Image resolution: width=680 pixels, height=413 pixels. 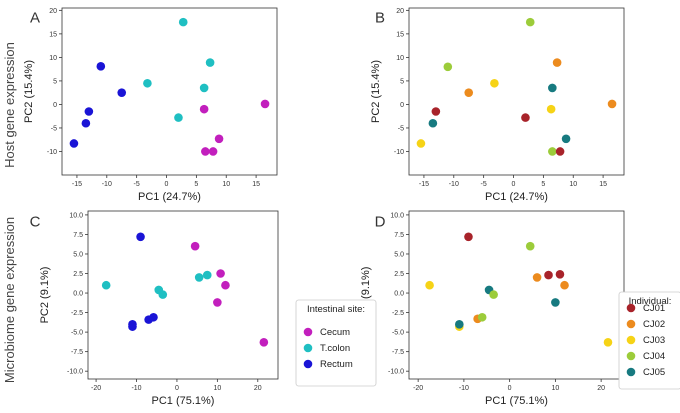 What do you see at coordinates (654, 356) in the screenshot?
I see `legend-entry-label: CJ04` at bounding box center [654, 356].